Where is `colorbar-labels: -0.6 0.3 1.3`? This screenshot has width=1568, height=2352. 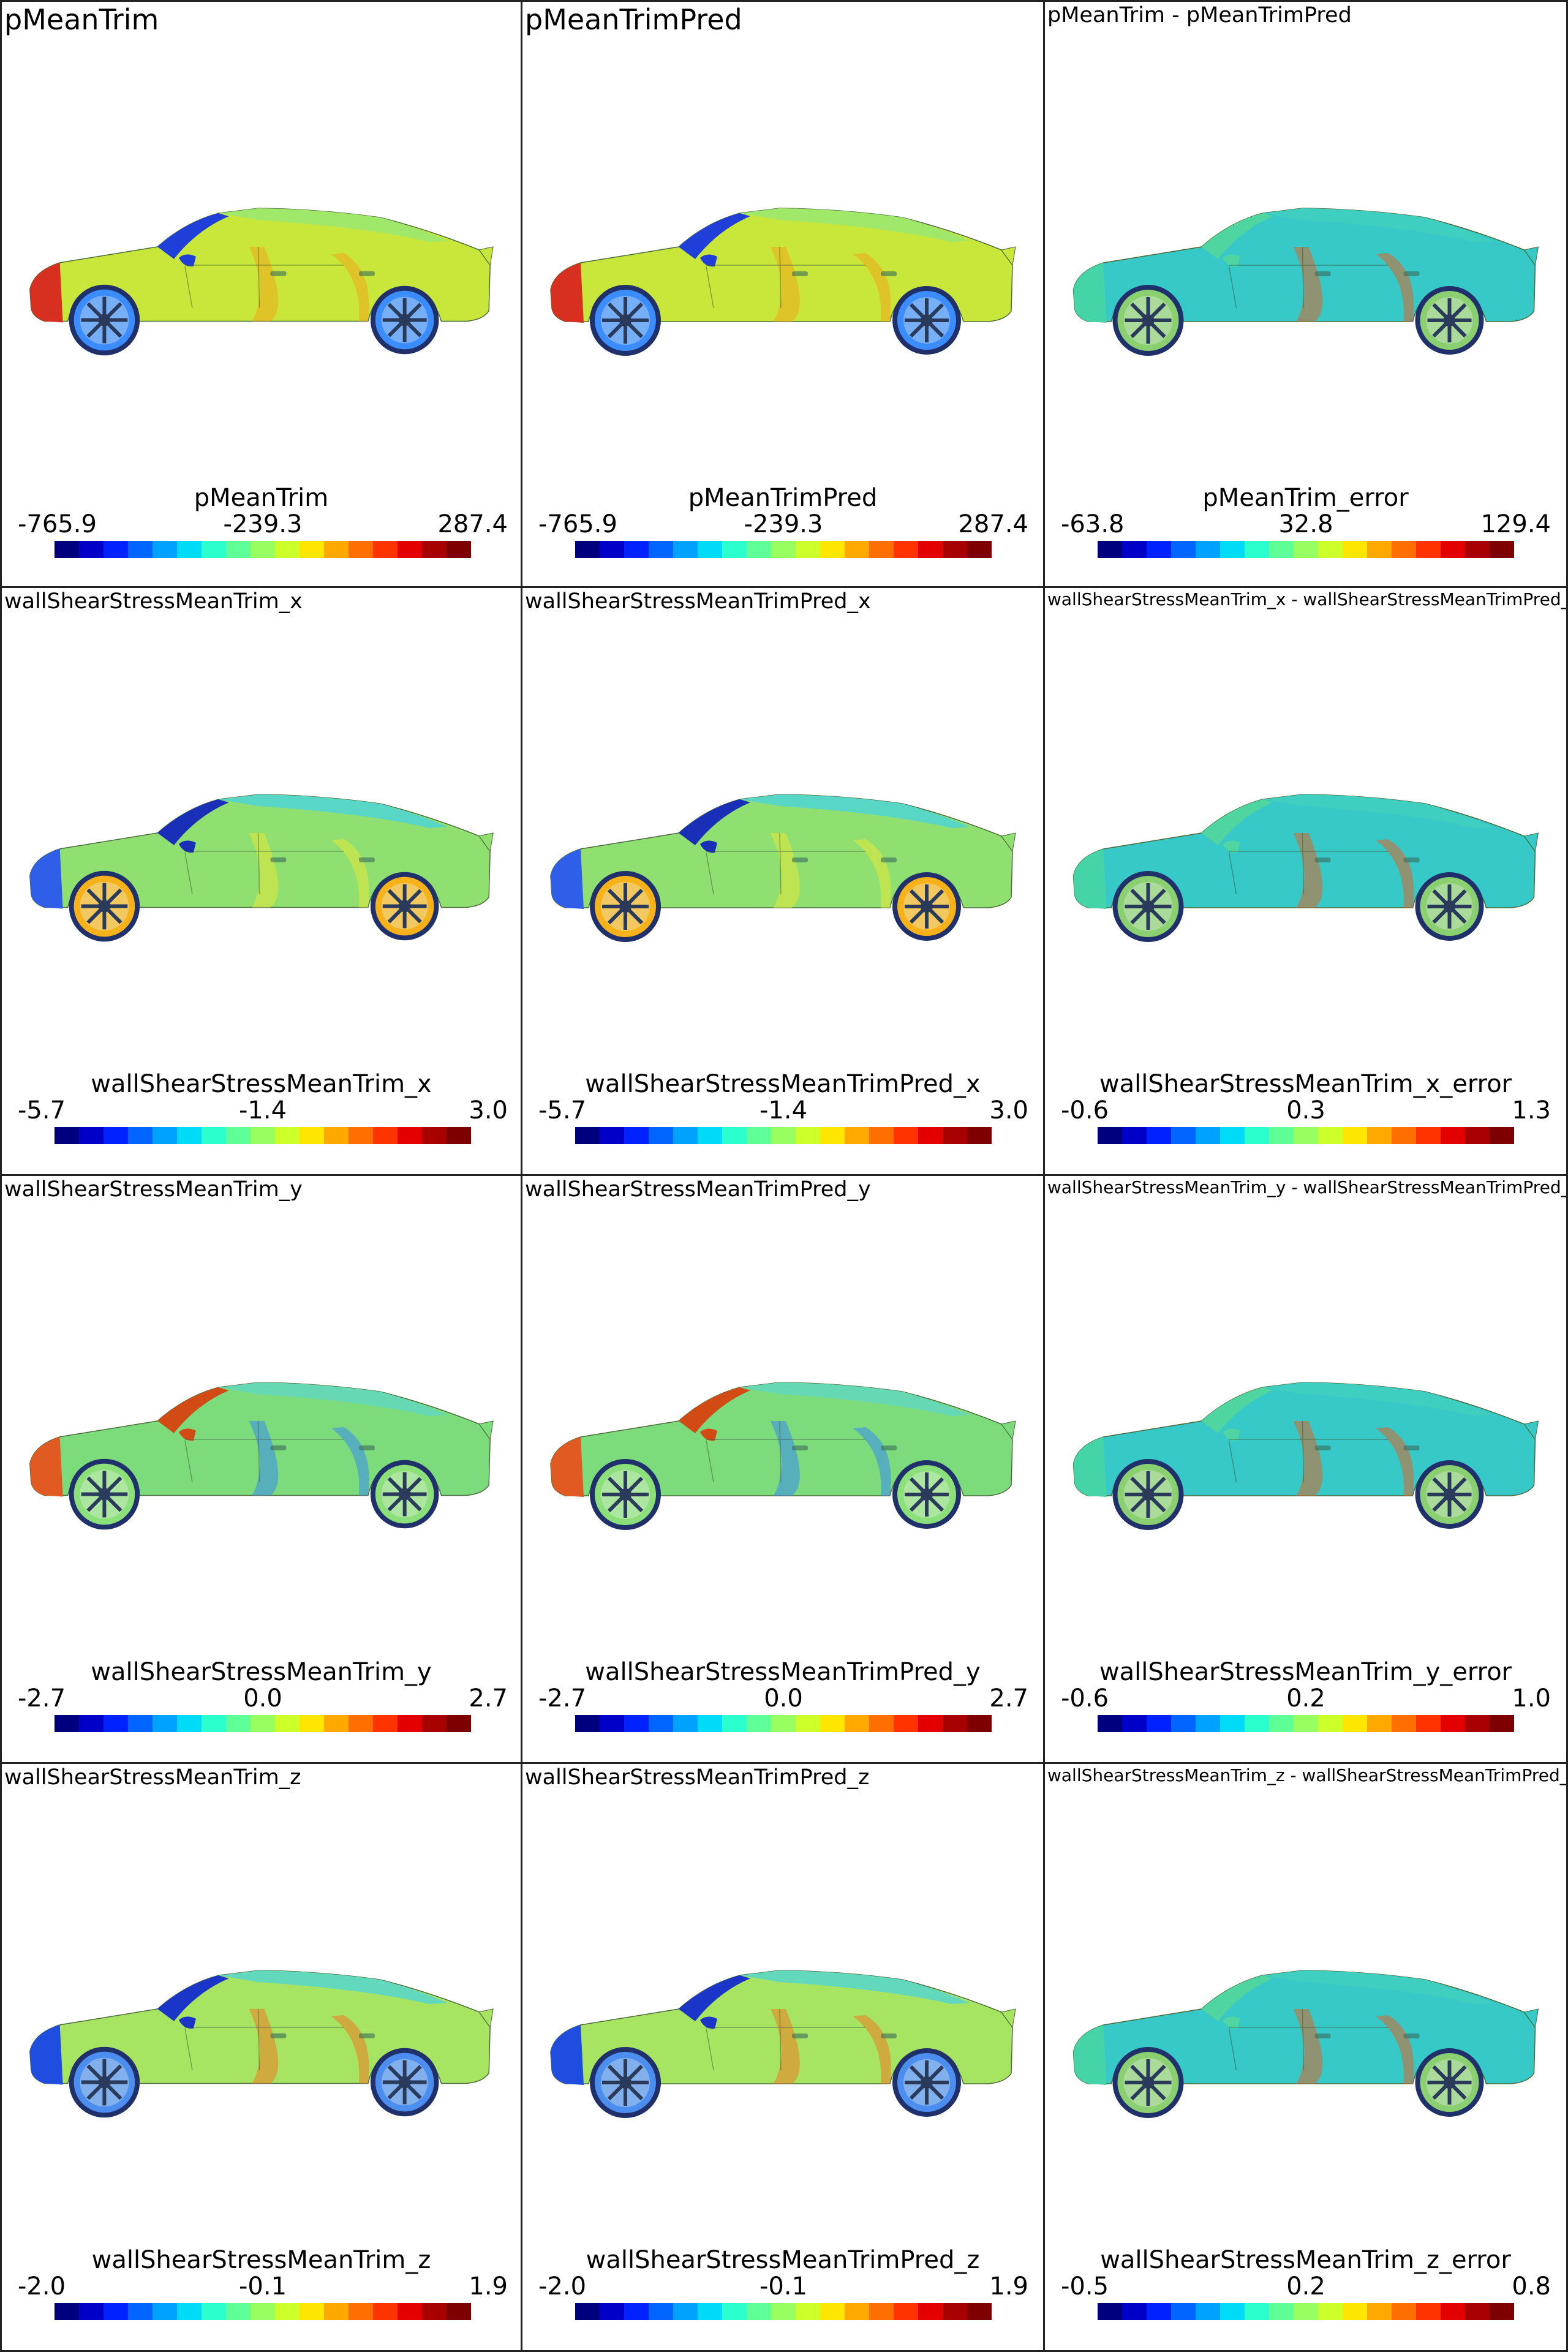
colorbar-labels: -0.6 0.3 1.3 is located at coordinates (1306, 1110).